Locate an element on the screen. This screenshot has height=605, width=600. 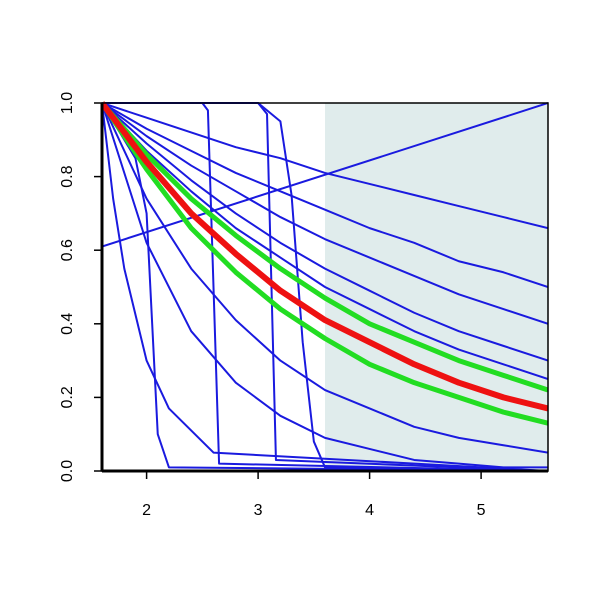
y-tick-label: 1.0 is located at coordinates (67, 103).